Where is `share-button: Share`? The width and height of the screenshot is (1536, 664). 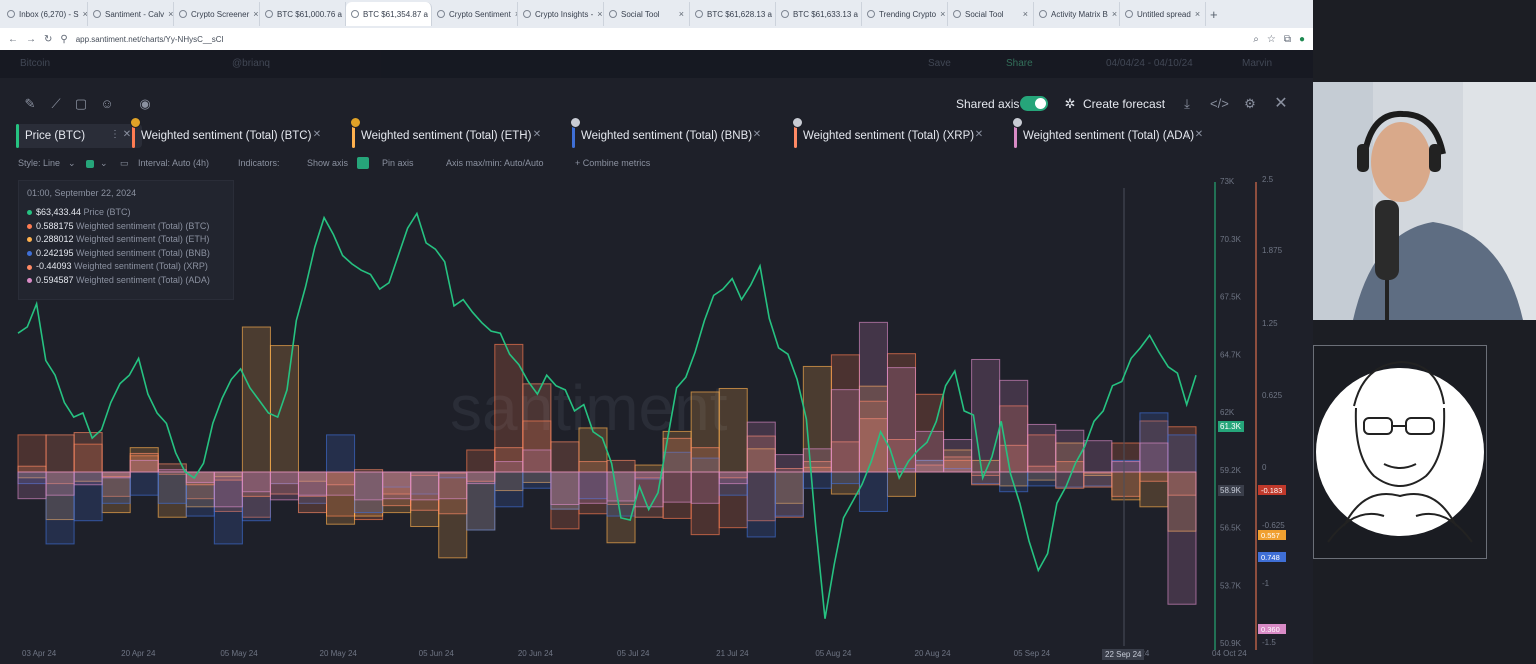
share-button: Share is located at coordinates (1019, 63).